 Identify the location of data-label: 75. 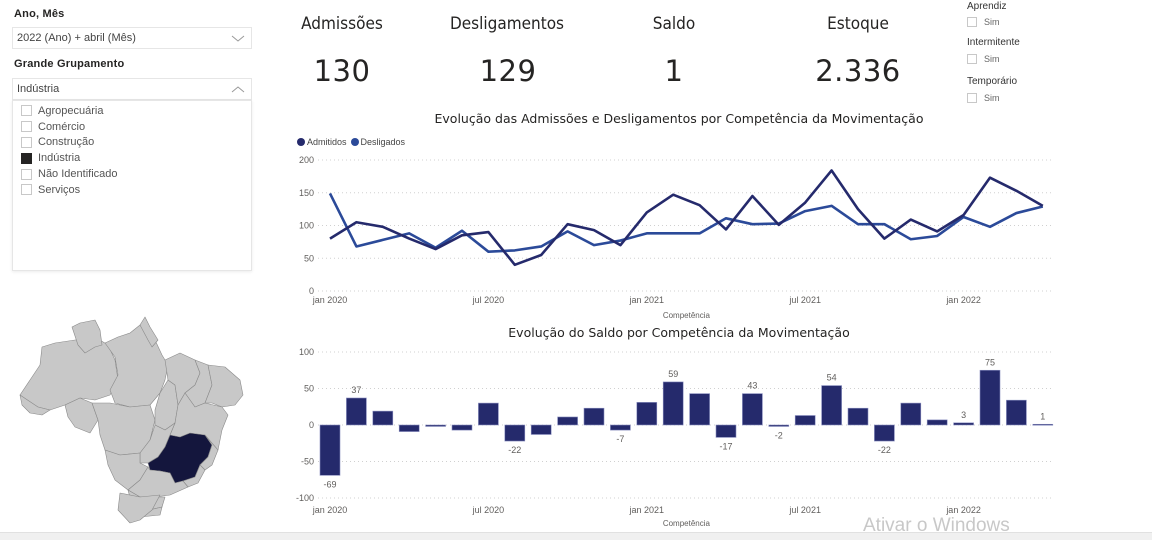
(990, 362).